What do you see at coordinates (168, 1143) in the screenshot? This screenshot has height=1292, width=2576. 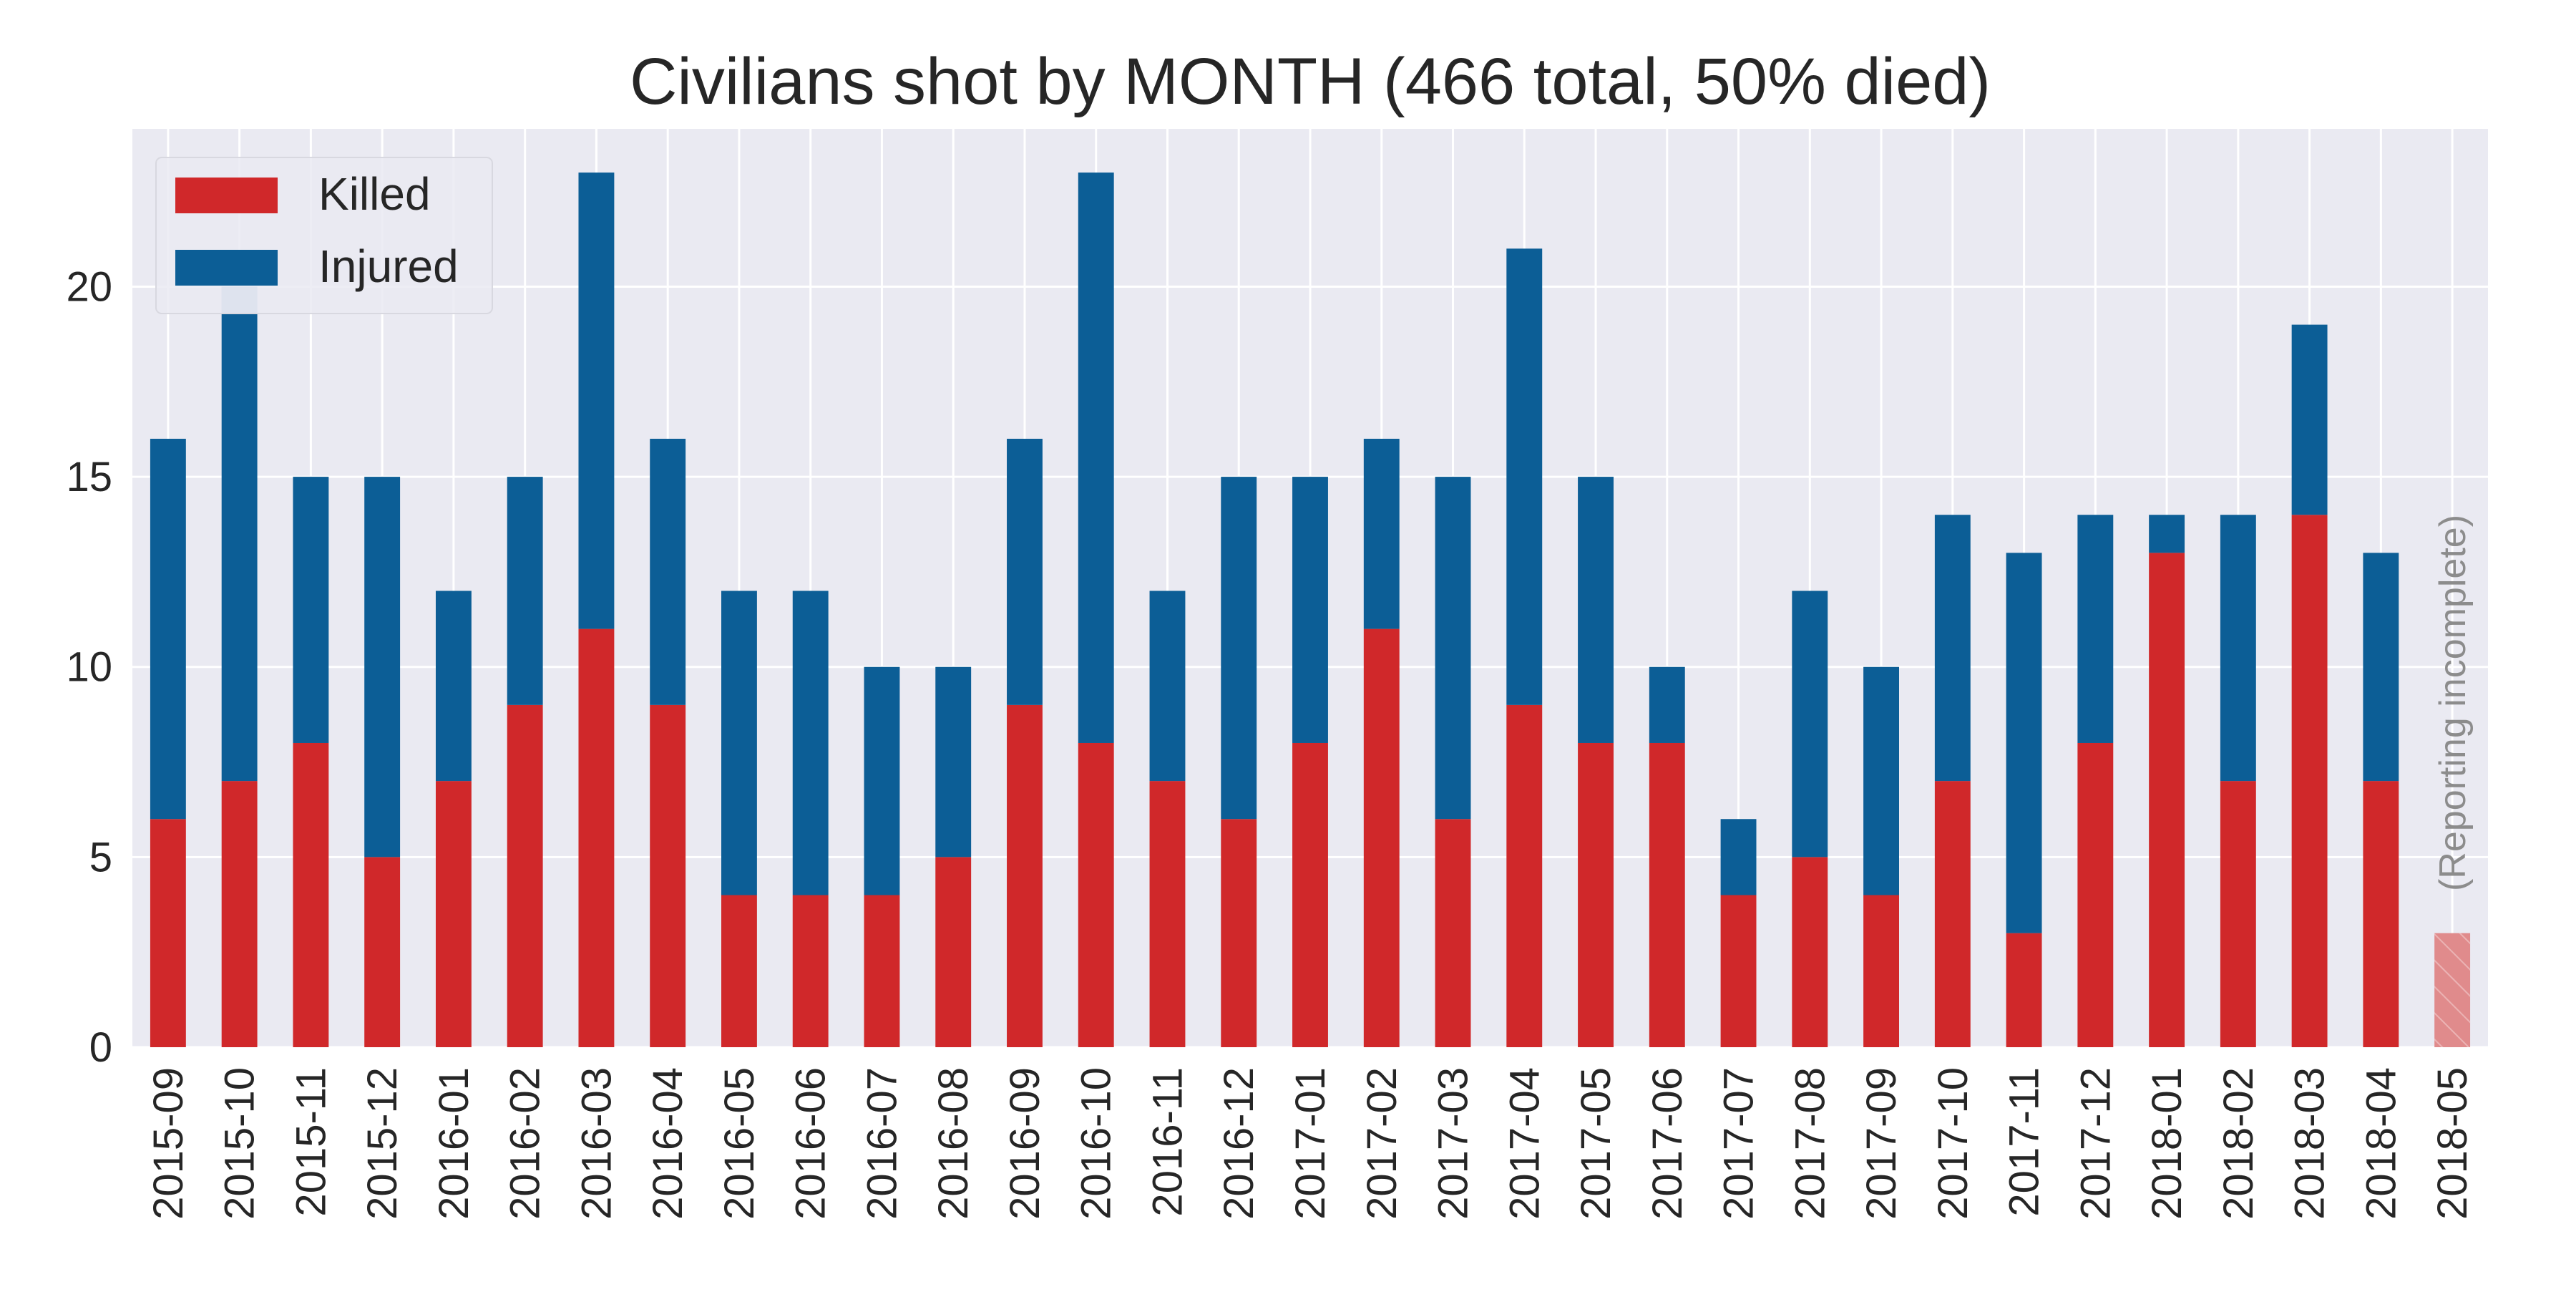 I see `x-tick-label: 2015-09` at bounding box center [168, 1143].